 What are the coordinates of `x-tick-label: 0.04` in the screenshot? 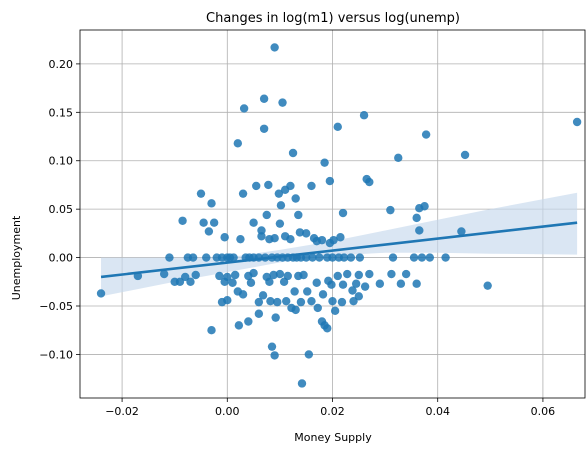 It's located at (437, 411).